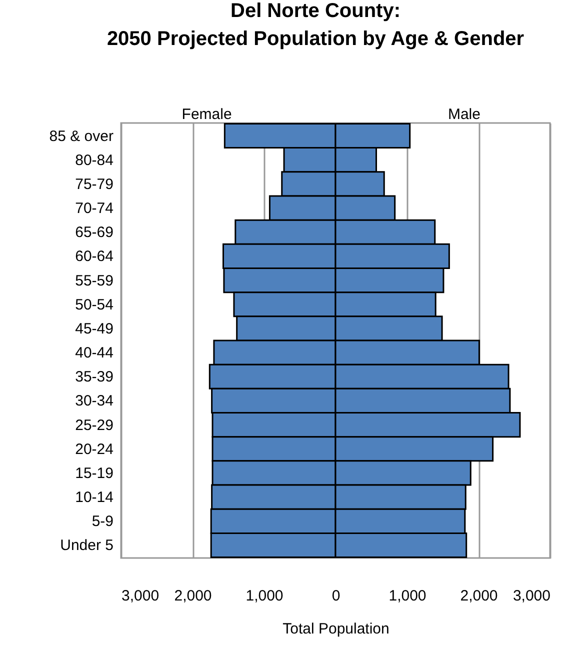  I want to click on y-tick-label: 25-29, so click(94, 425).